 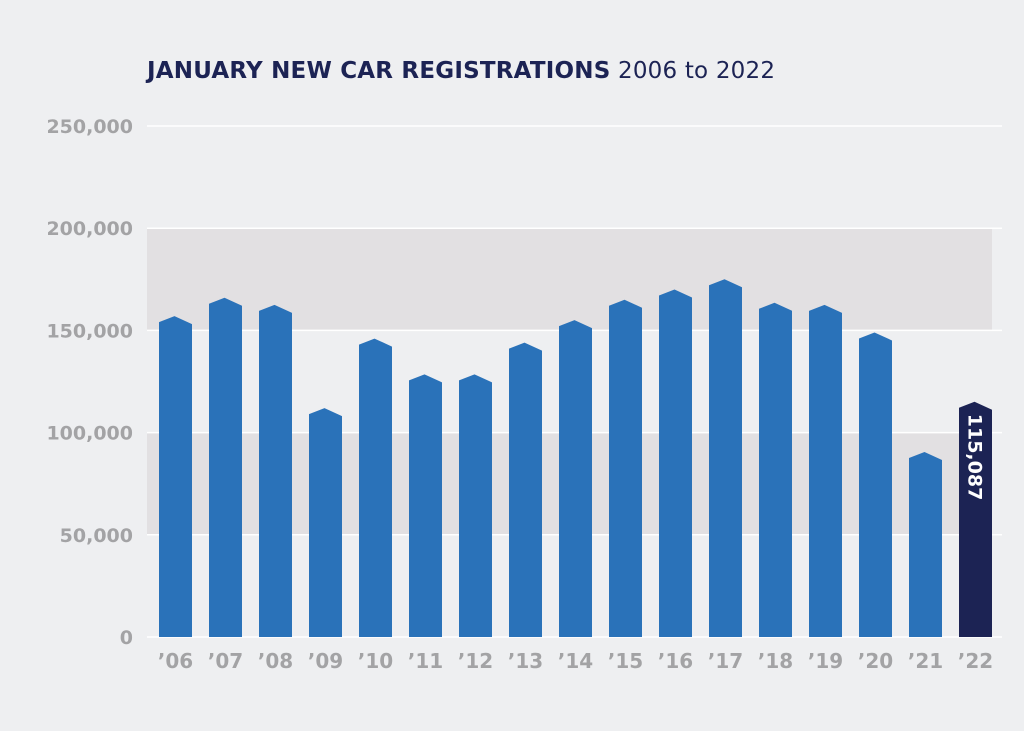 I want to click on x-tick-label: ’17, so click(x=725, y=661).